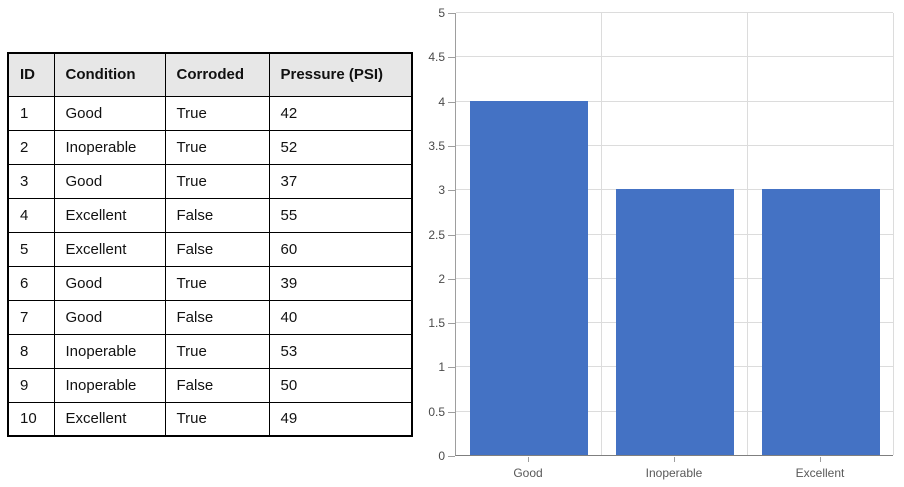 This screenshot has height=487, width=904. What do you see at coordinates (674, 473) in the screenshot?
I see `x-category-label: Inoperable` at bounding box center [674, 473].